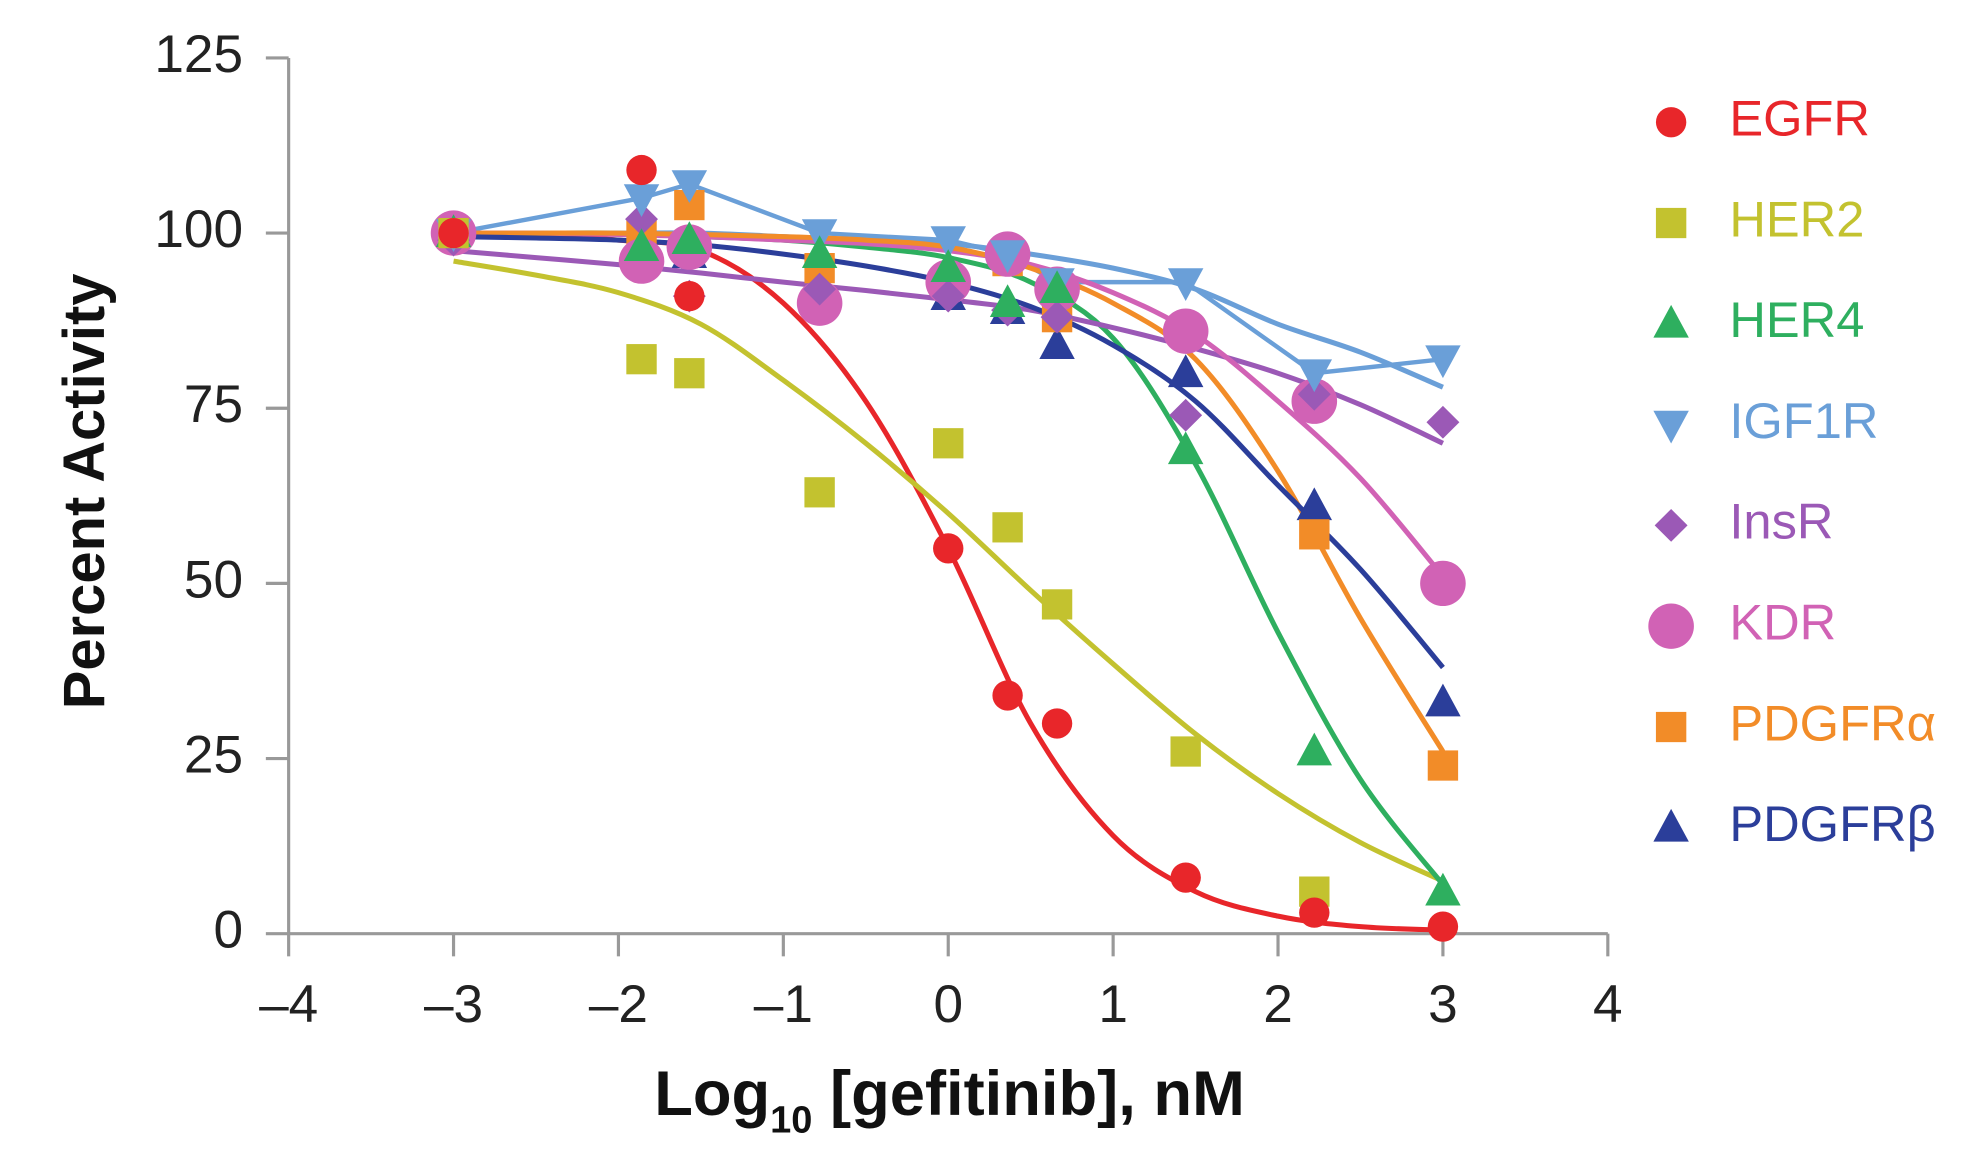 This screenshot has width=1975, height=1169. I want to click on legend-label: PDGFRα, so click(1832, 722).